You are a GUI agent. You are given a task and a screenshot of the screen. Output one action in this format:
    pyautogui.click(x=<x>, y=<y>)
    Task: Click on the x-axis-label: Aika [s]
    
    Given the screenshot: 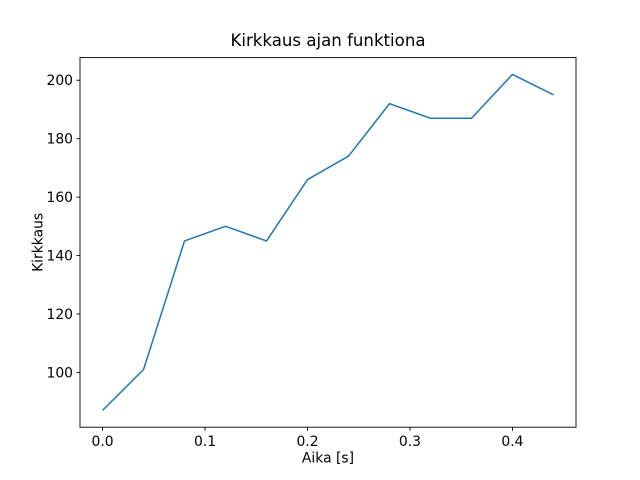 What is the action you would take?
    pyautogui.click(x=328, y=459)
    